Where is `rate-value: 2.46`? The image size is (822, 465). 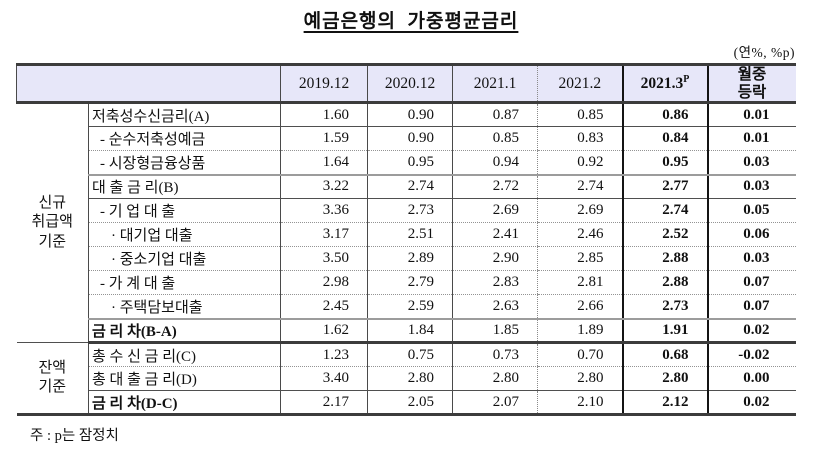
rate-value: 2.46 is located at coordinates (580, 234).